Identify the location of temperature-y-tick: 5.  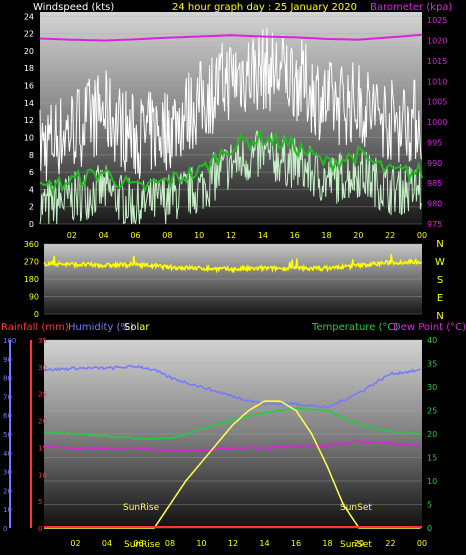
(429, 505).